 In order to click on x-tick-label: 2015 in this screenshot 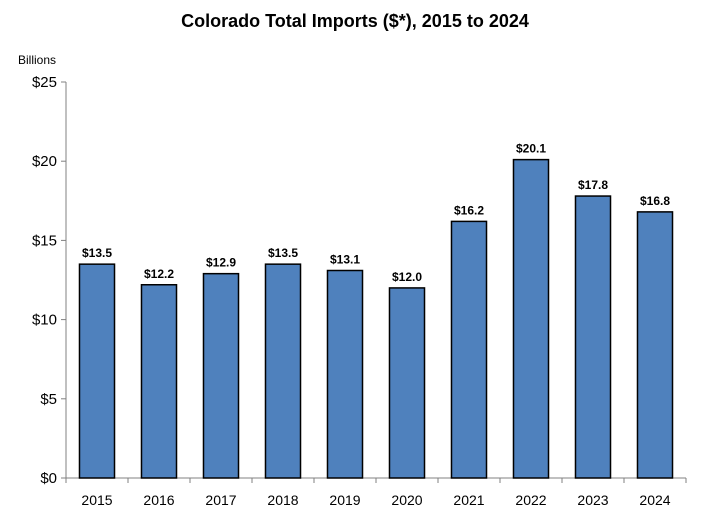, I will do `click(96, 500)`.